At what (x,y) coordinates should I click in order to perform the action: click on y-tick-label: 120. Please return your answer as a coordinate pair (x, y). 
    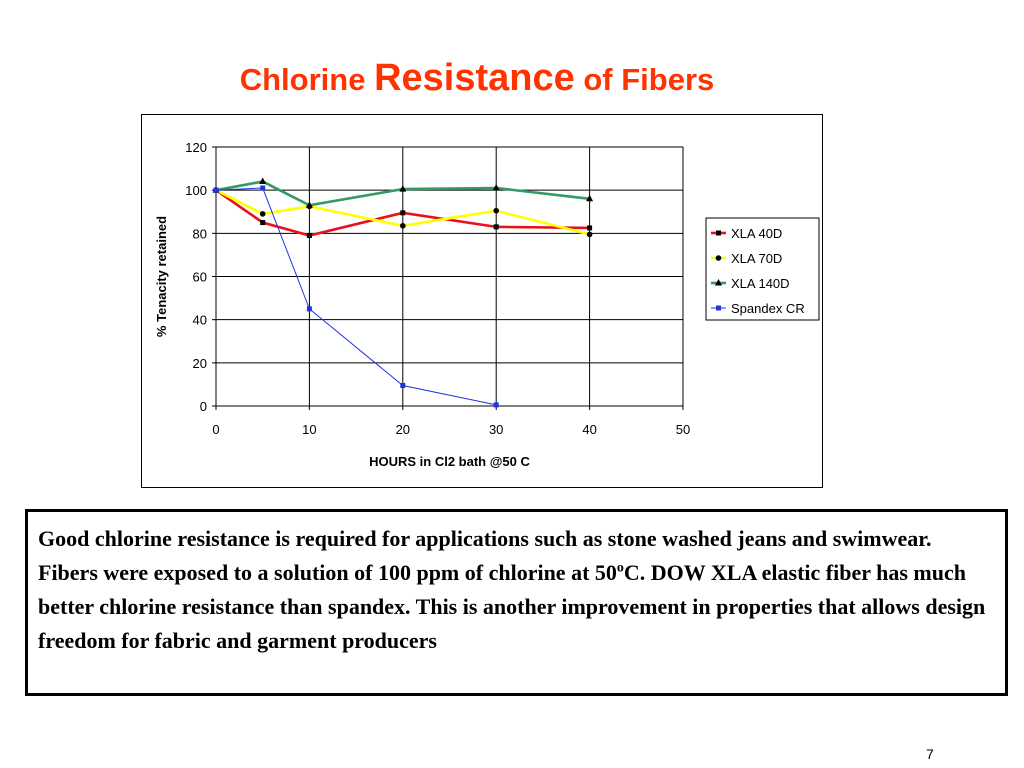
    Looking at the image, I should click on (196, 147).